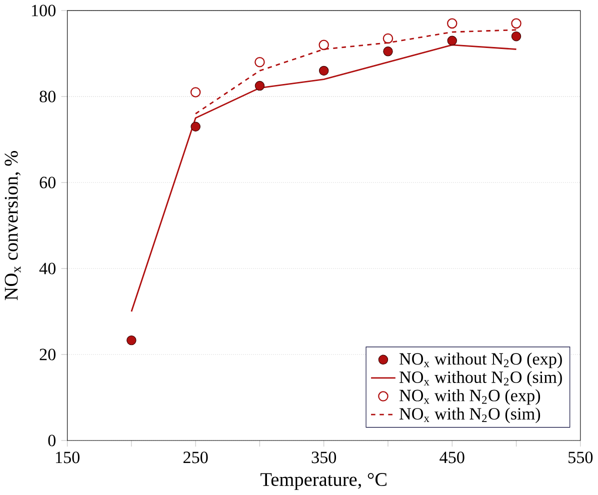 The width and height of the screenshot is (598, 495). What do you see at coordinates (452, 458) in the screenshot?
I see `x-tick-label: 450` at bounding box center [452, 458].